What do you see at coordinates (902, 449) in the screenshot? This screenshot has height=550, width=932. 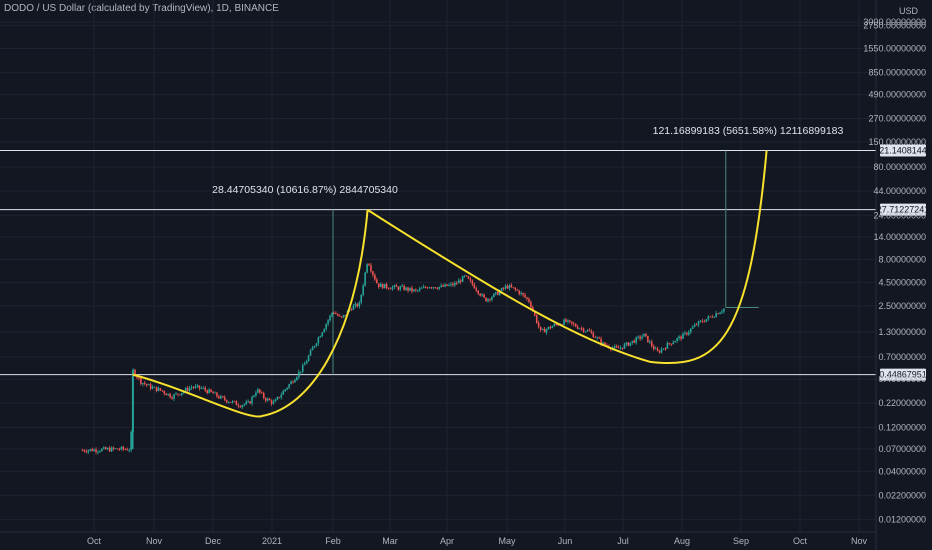 I see `y-tick-label: 0.07000000` at bounding box center [902, 449].